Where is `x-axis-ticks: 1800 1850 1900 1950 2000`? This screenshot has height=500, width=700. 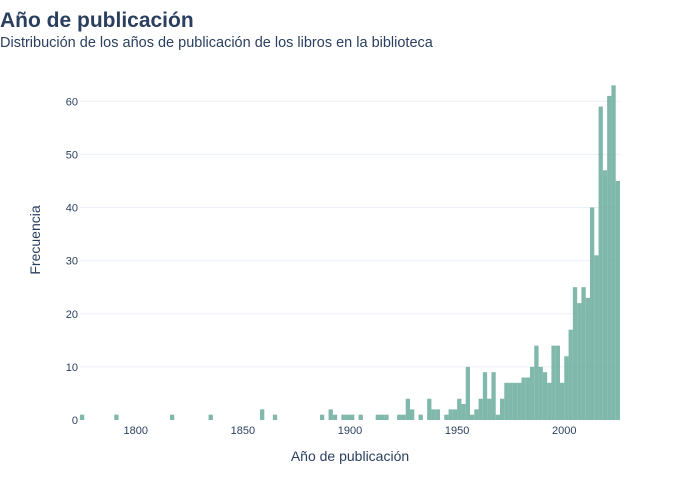 x-axis-ticks: 1800 1850 1900 1950 2000 is located at coordinates (349, 431).